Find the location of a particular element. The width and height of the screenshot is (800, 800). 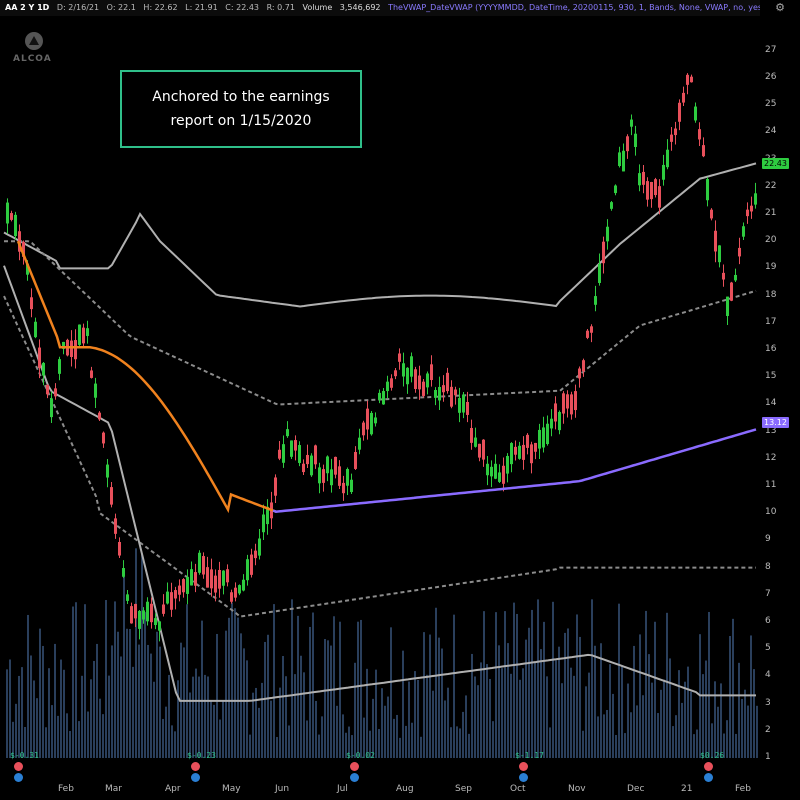

y-tick-label: 22 is located at coordinates (771, 185).